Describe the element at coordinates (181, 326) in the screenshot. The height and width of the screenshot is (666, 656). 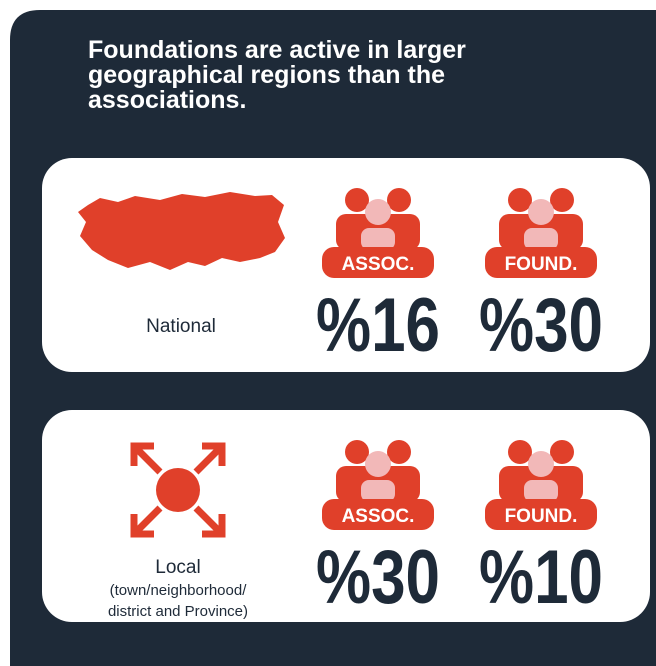
I see `panel-label: National` at that location.